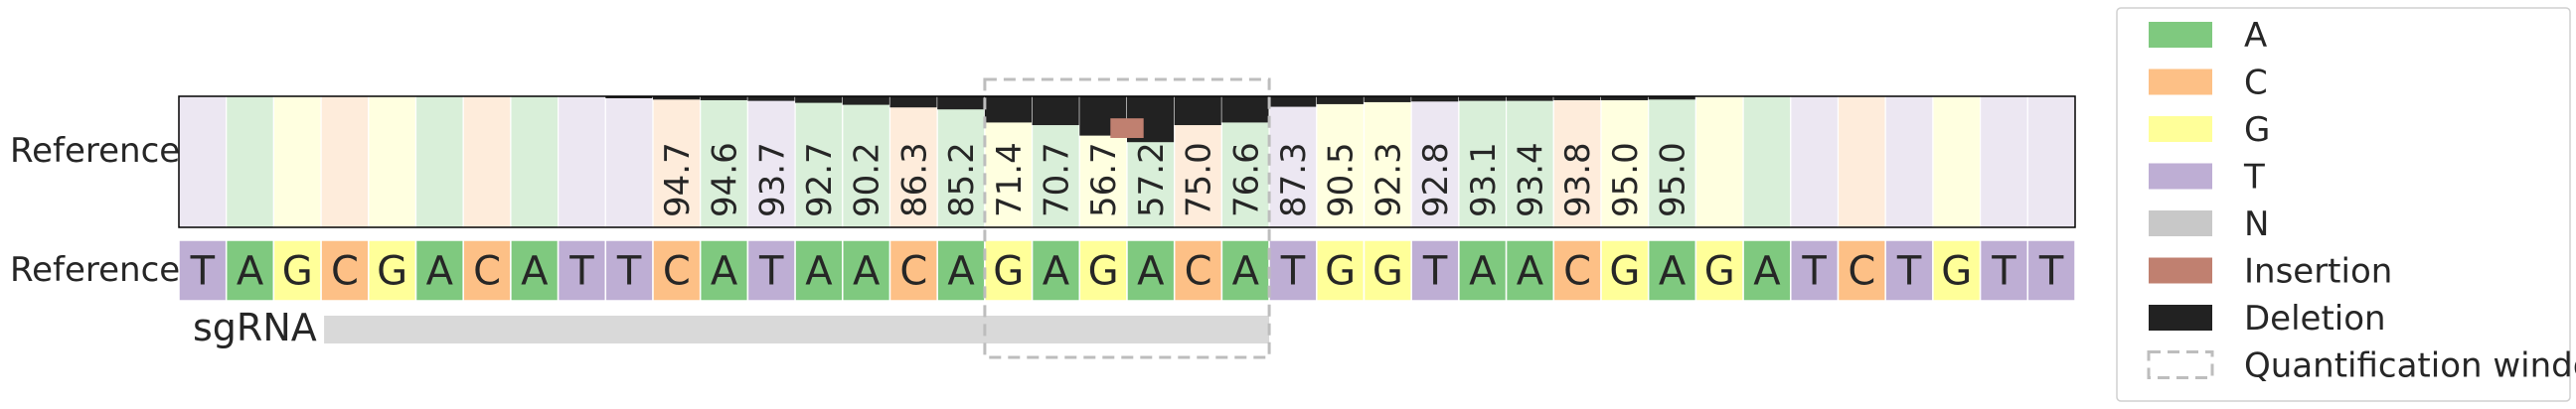 Image resolution: width=2576 pixels, height=409 pixels. I want to click on bottom-row-label: Reference, so click(95, 270).